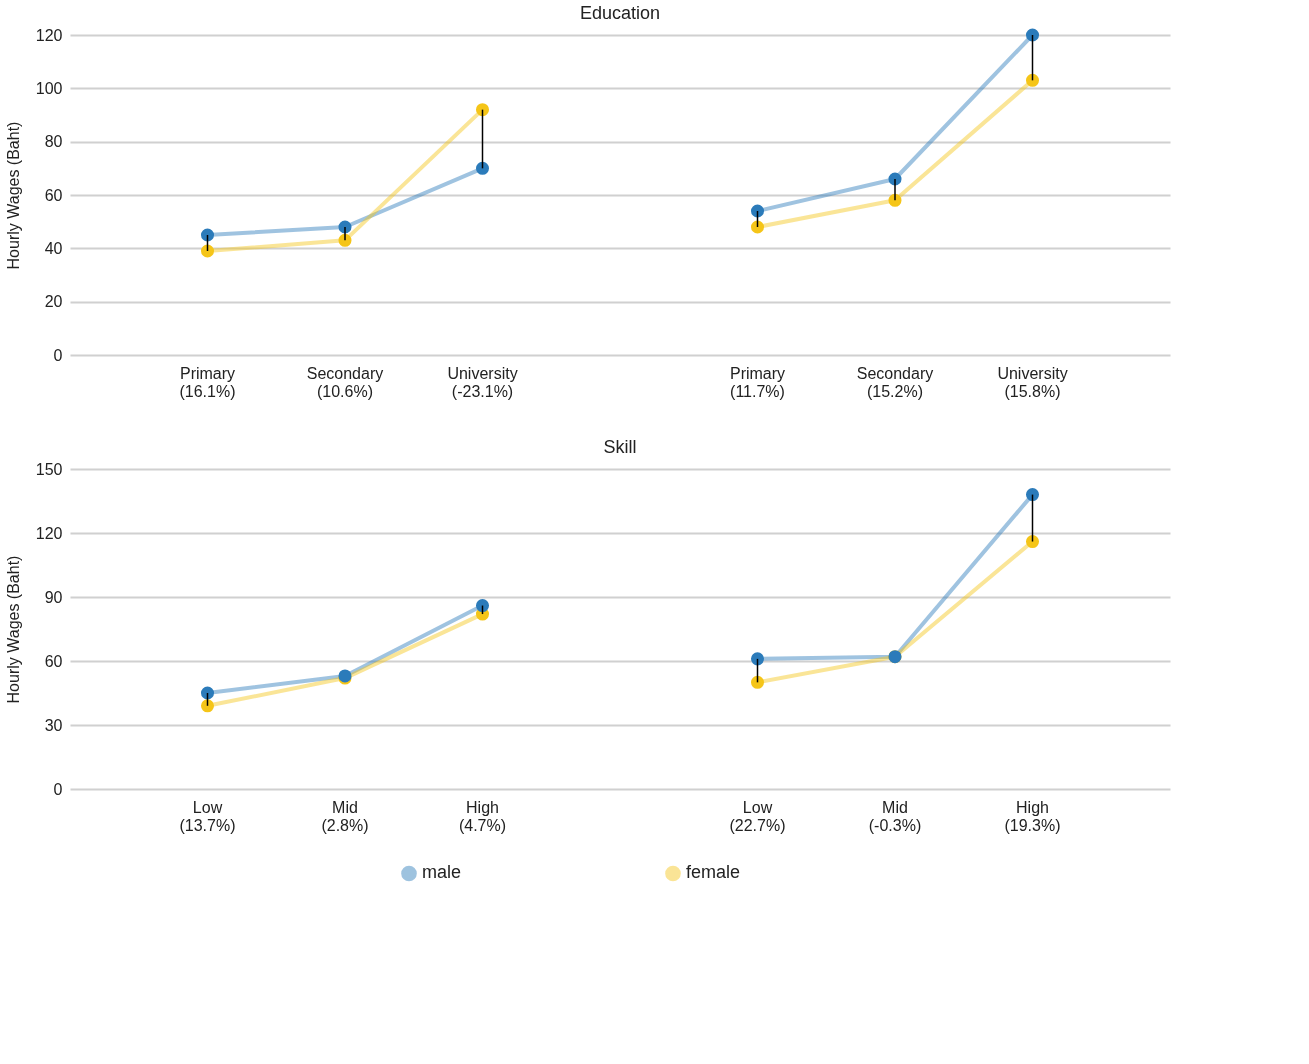  What do you see at coordinates (895, 382) in the screenshot?
I see `x-tick-label: Secondary (15.2%)` at bounding box center [895, 382].